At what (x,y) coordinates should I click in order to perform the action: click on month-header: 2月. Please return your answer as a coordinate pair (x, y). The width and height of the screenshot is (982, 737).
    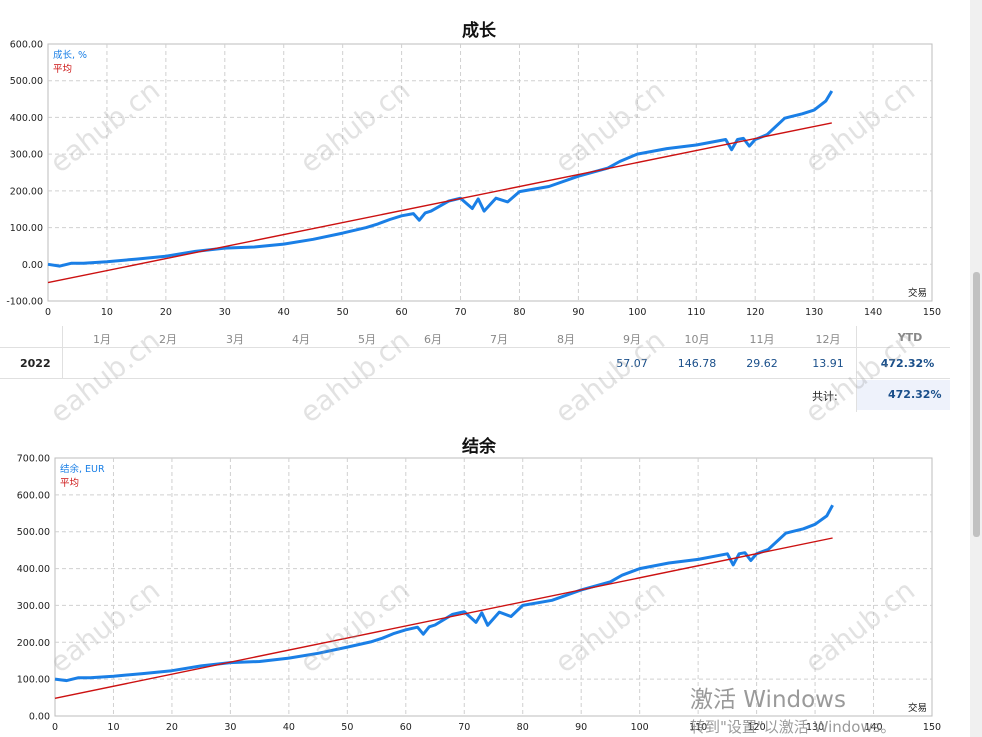
    Looking at the image, I should click on (168, 339).